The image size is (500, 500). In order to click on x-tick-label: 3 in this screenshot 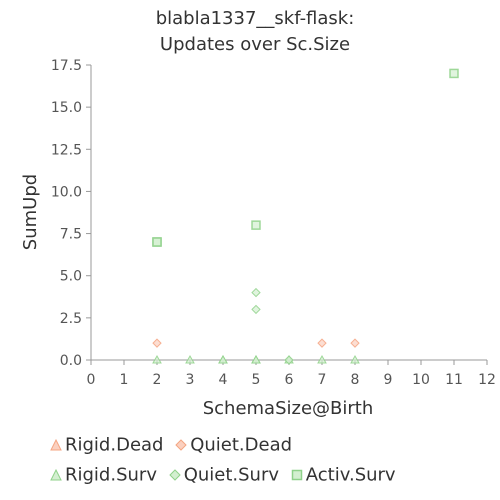, I will do `click(190, 380)`.